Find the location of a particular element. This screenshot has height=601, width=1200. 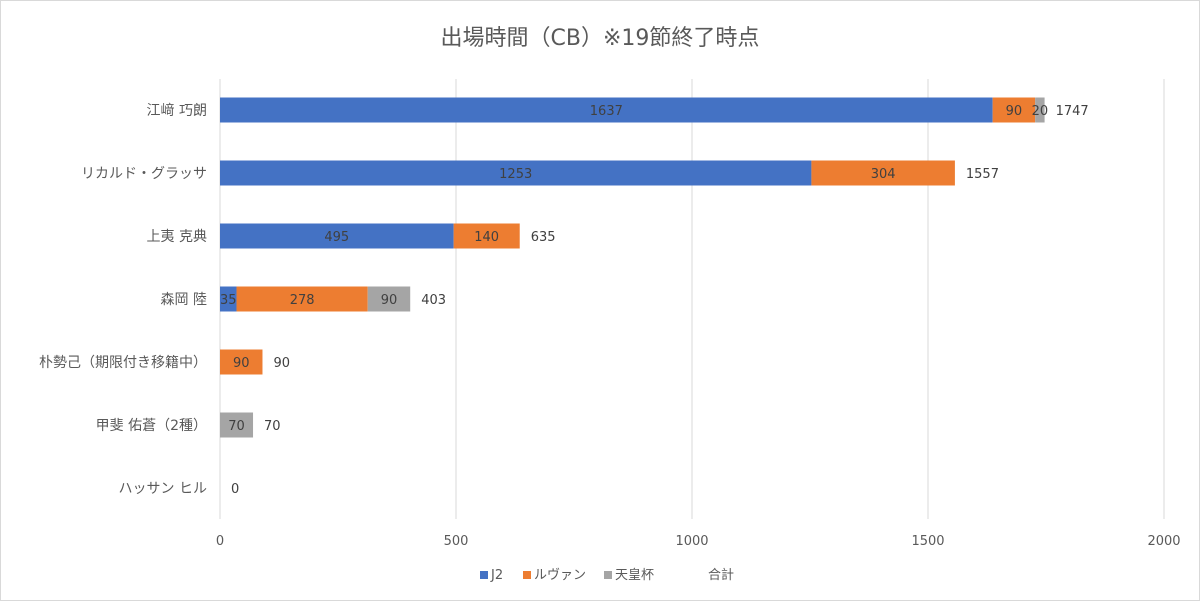

segment-value-label: 70 is located at coordinates (236, 426).